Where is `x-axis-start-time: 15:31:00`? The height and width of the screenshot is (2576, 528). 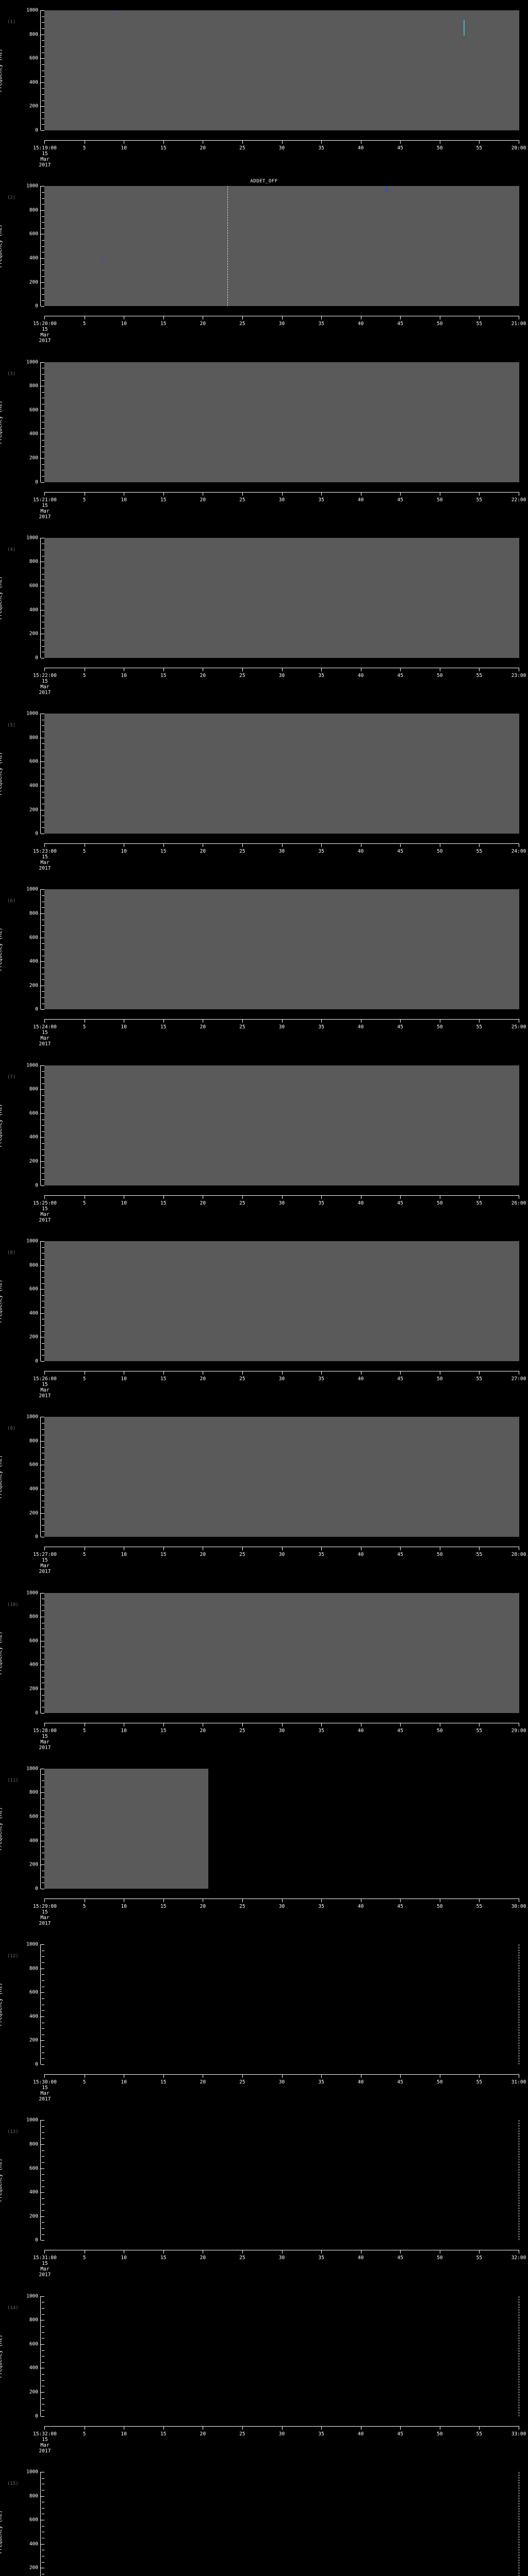 x-axis-start-time: 15:31:00 is located at coordinates (45, 2258).